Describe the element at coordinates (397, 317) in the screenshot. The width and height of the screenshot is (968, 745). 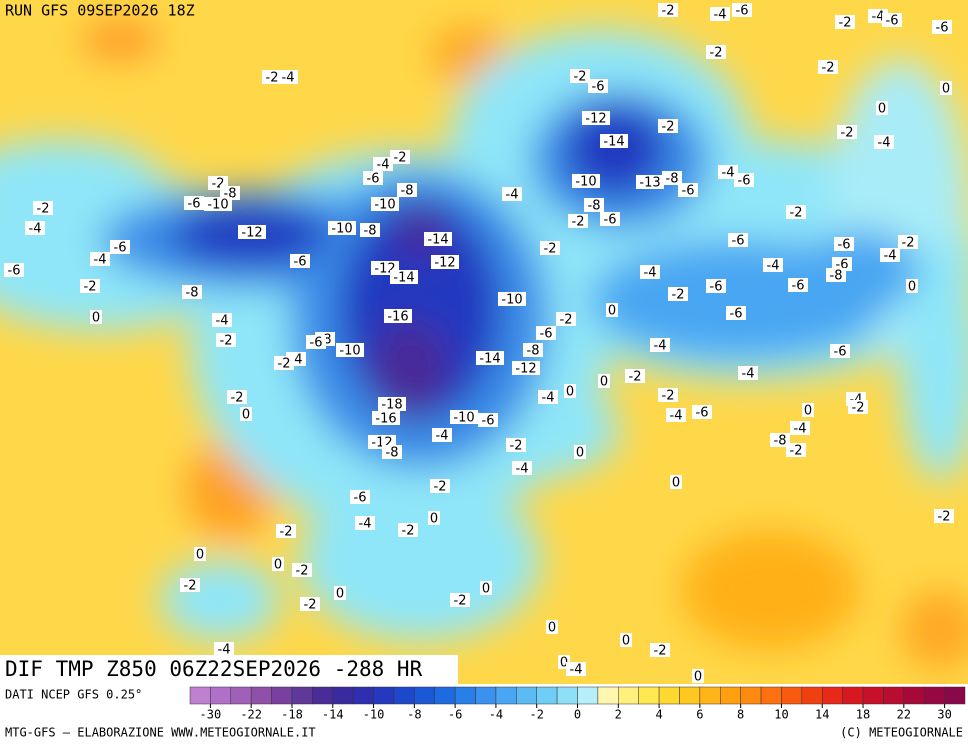
I see `contour-label: -16` at that location.